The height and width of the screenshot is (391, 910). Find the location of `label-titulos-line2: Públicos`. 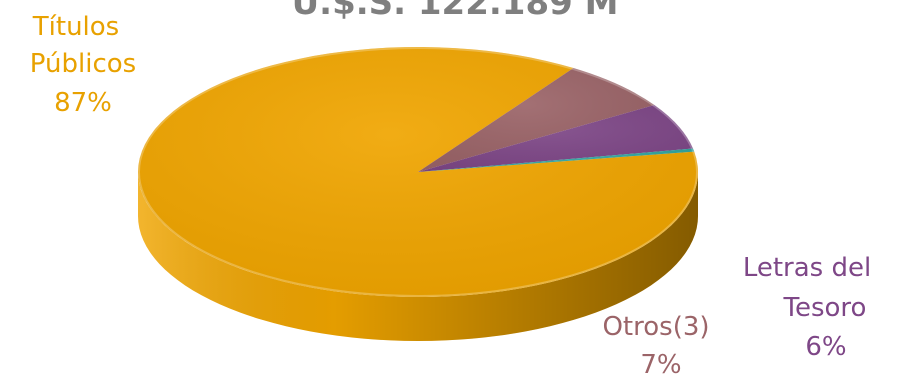

label-titulos-line2: Públicos is located at coordinates (83, 64).